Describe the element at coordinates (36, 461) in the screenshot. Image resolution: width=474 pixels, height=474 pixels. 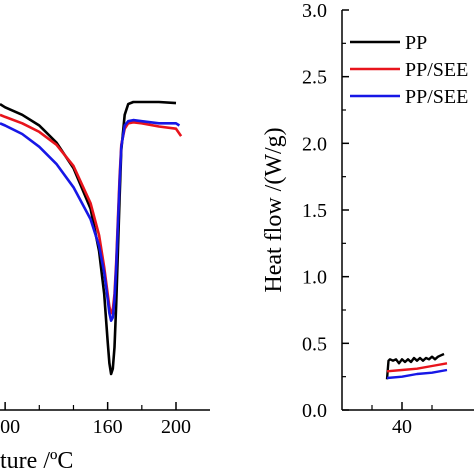
I see `left-x-axis-label: ture /ºC` at that location.